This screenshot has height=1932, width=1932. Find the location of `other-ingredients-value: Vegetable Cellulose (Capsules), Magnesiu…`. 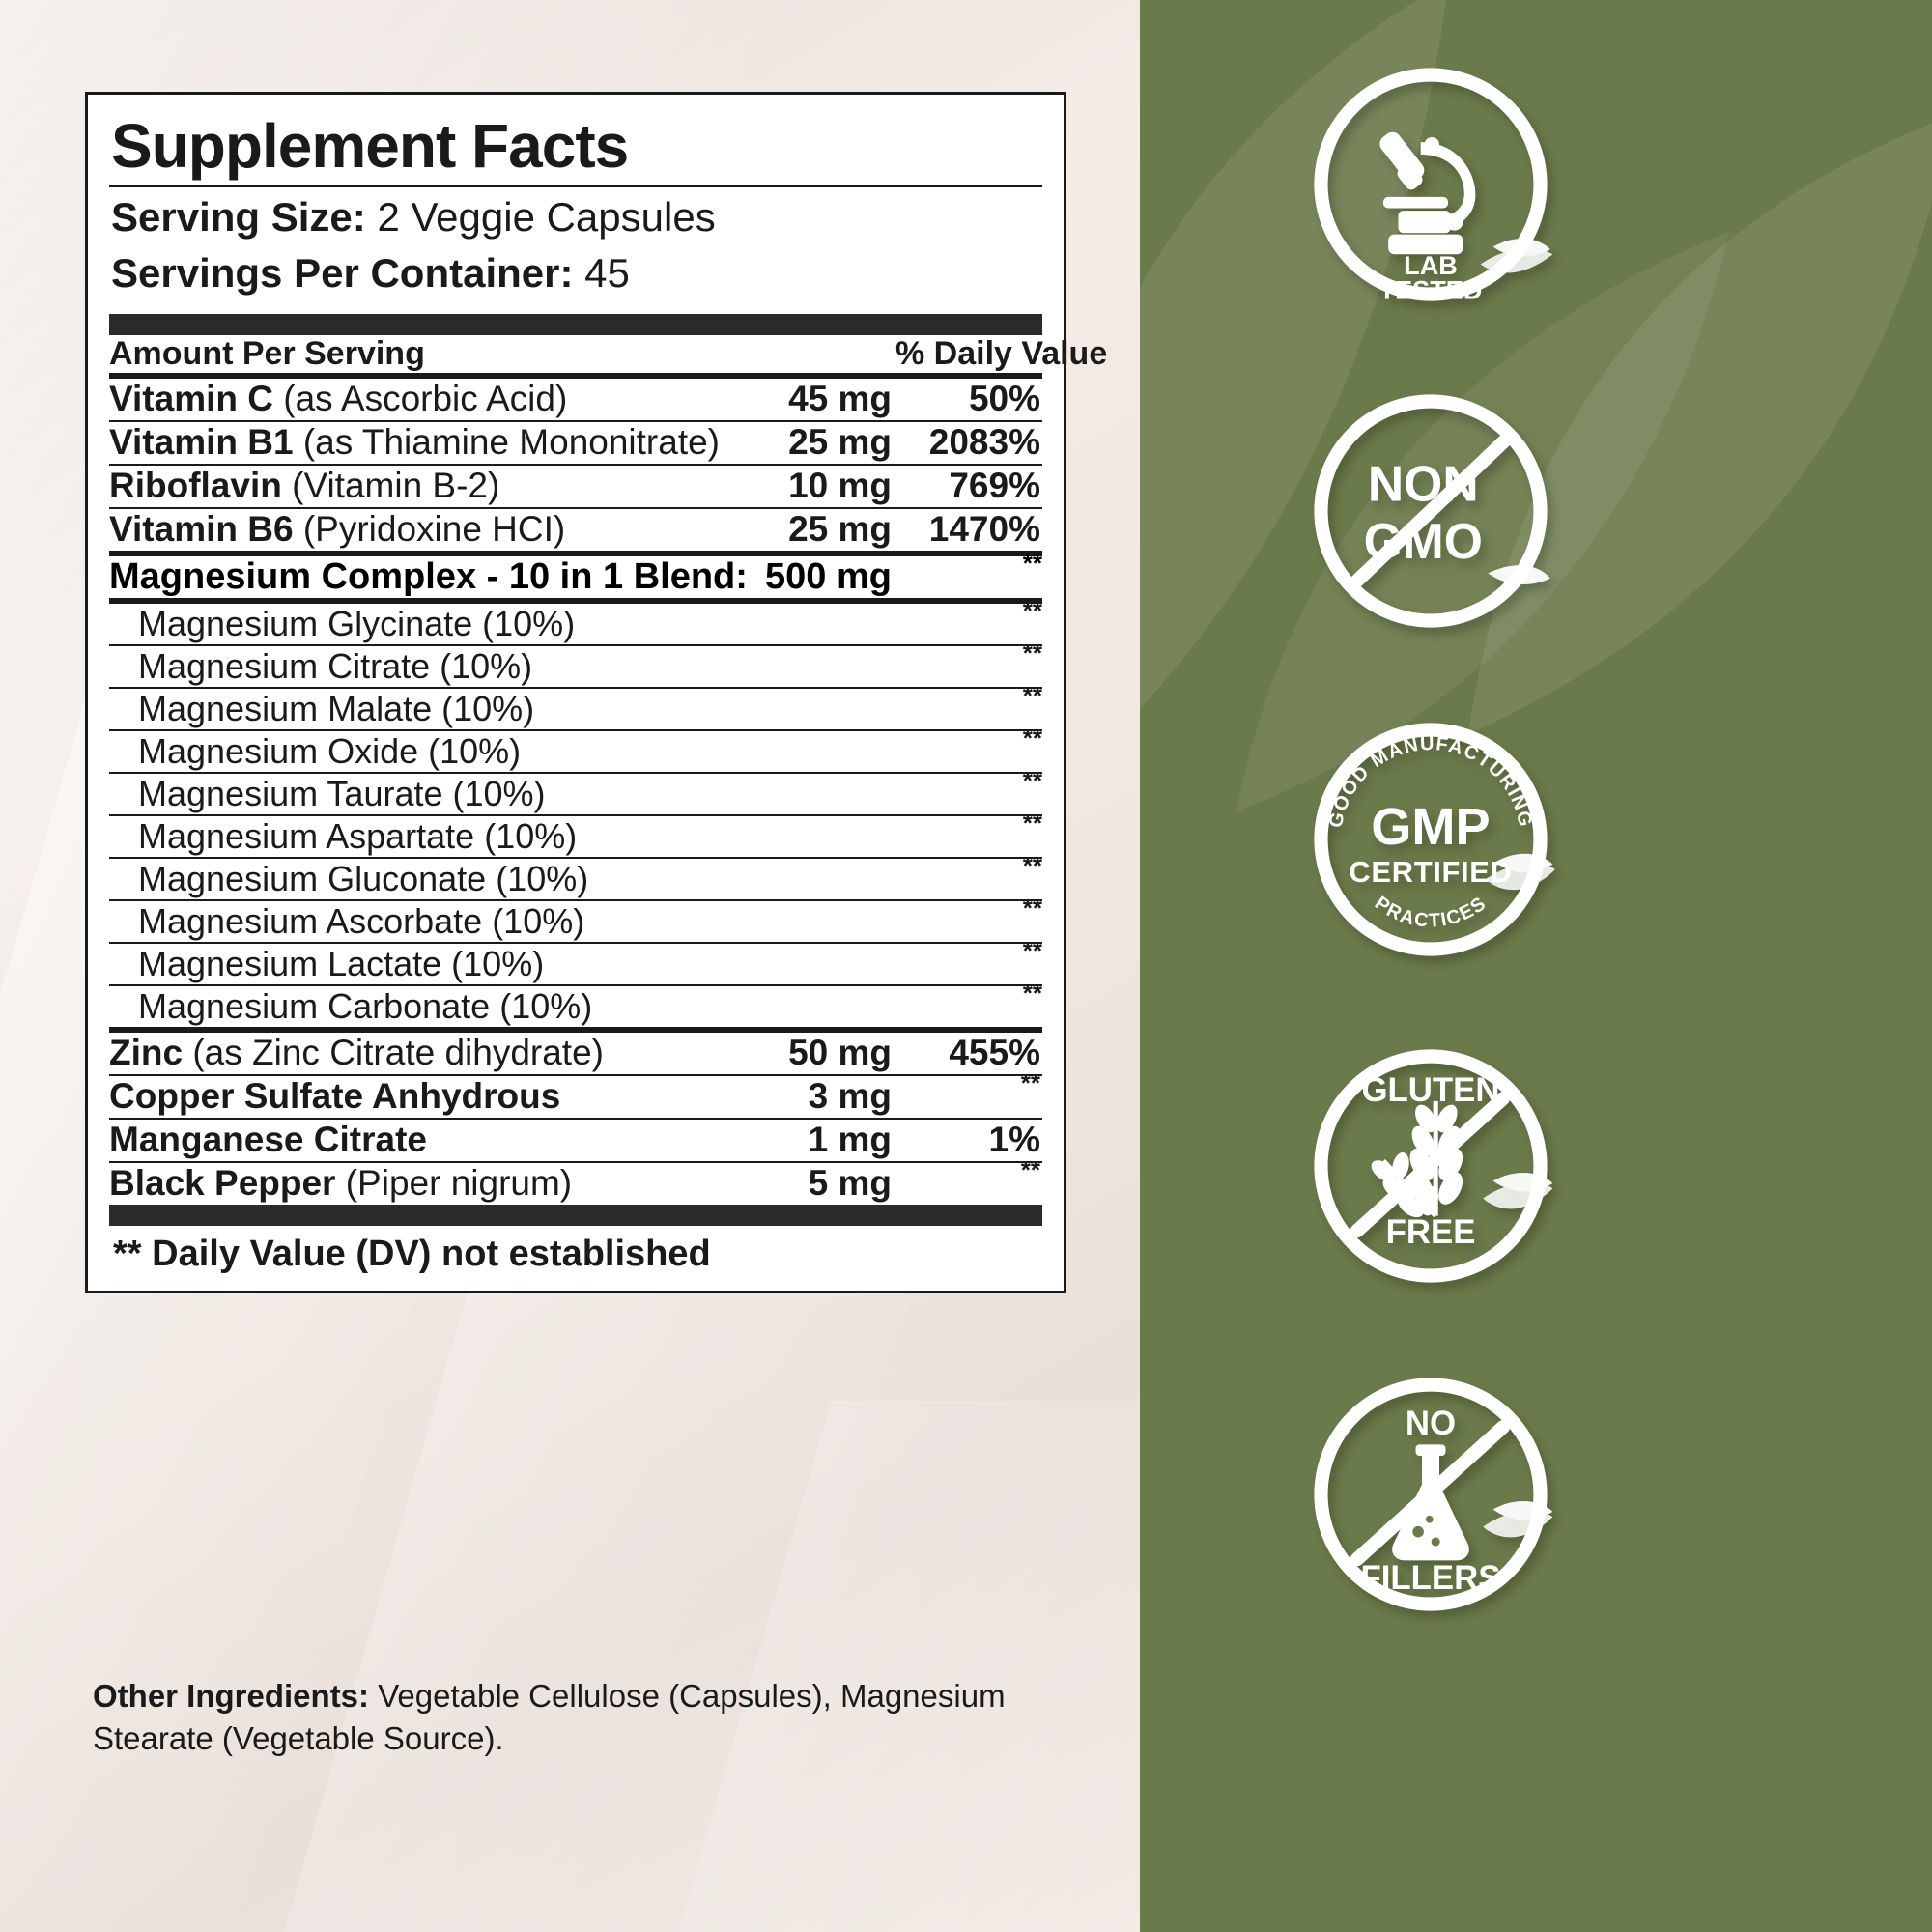

other-ingredients-value: Vegetable Cellulose (Capsules), Magnesiu… is located at coordinates (549, 1717).